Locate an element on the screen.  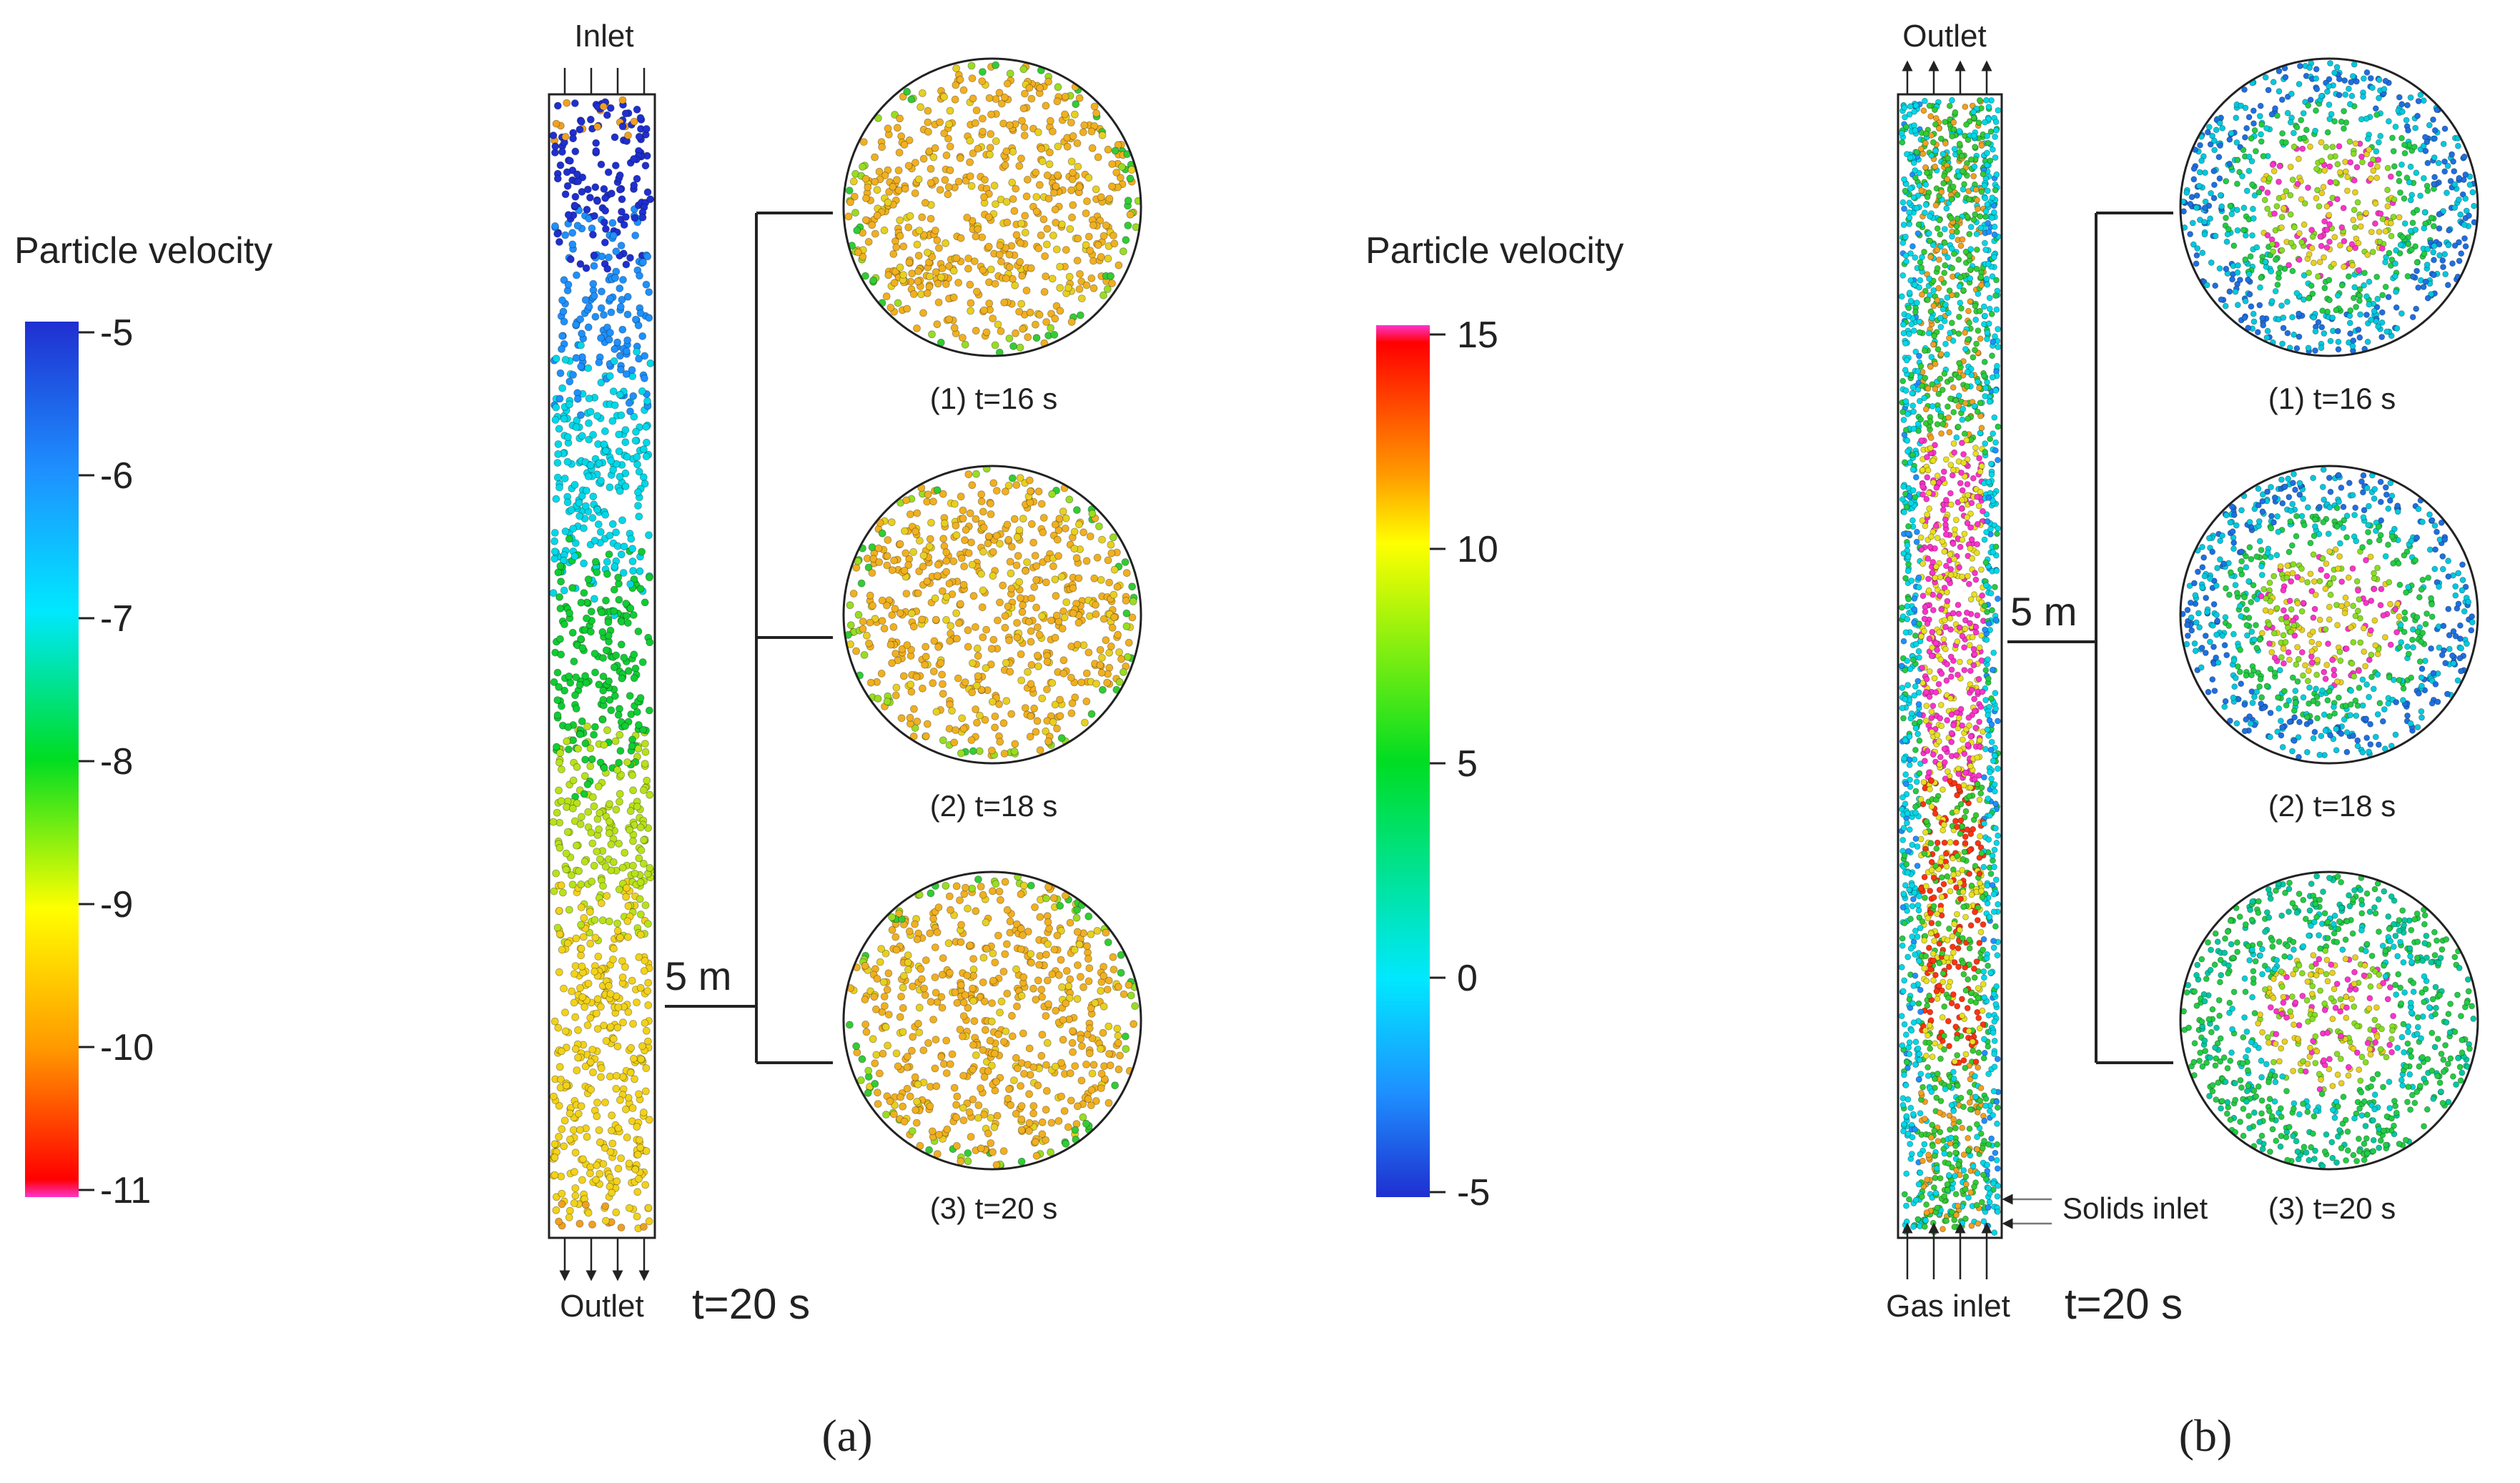
column-a-bottom-label: Outlet is located at coordinates (601, 1306).